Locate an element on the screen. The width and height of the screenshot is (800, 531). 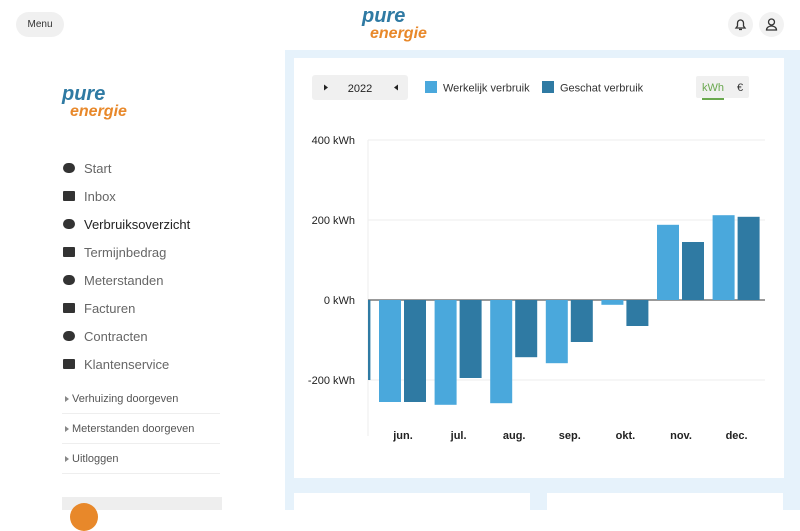
x-tick-label: dec. is located at coordinates (737, 436).